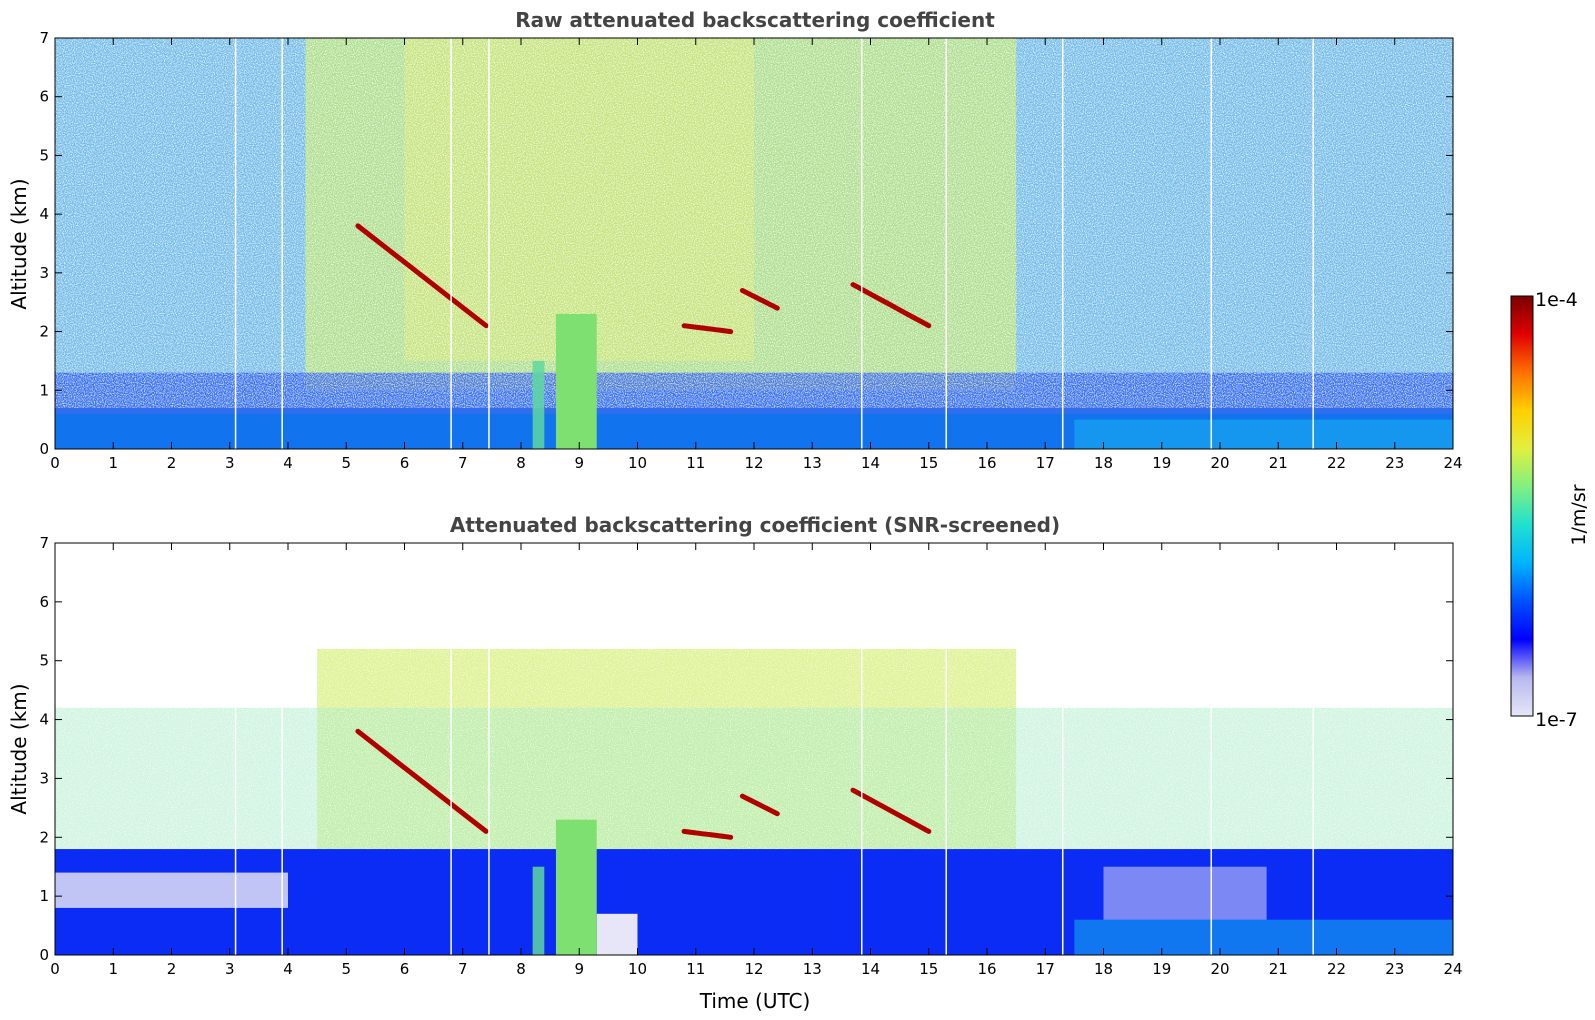 The image size is (1595, 1020). Describe the element at coordinates (1556, 300) in the screenshot. I see `colorbar-max-label: 1e-4` at that location.